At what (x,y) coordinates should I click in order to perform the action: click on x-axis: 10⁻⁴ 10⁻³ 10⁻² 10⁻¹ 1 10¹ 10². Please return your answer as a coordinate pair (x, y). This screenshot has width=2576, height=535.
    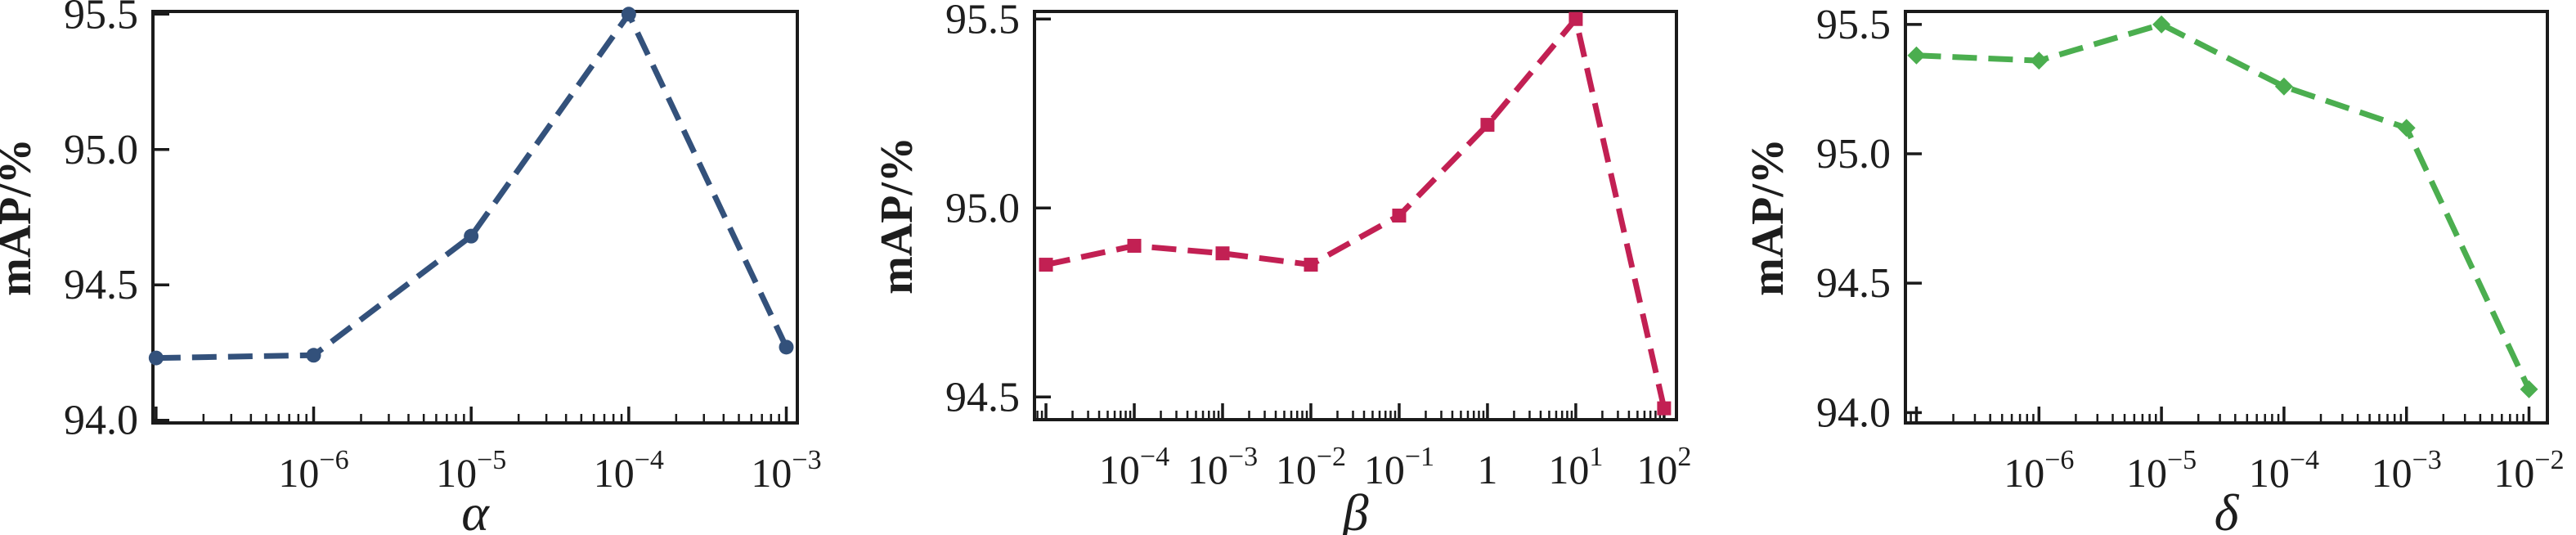
    Looking at the image, I should click on (1364, 447).